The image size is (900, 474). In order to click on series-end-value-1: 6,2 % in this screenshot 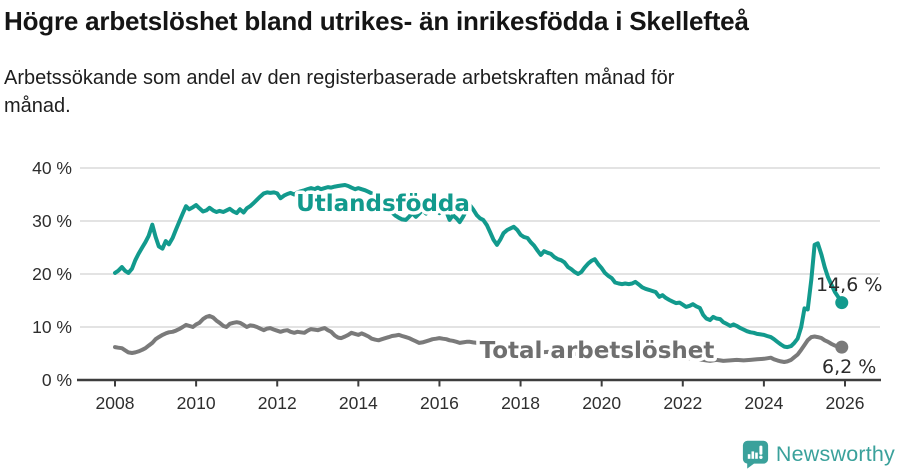, I will do `click(849, 367)`.